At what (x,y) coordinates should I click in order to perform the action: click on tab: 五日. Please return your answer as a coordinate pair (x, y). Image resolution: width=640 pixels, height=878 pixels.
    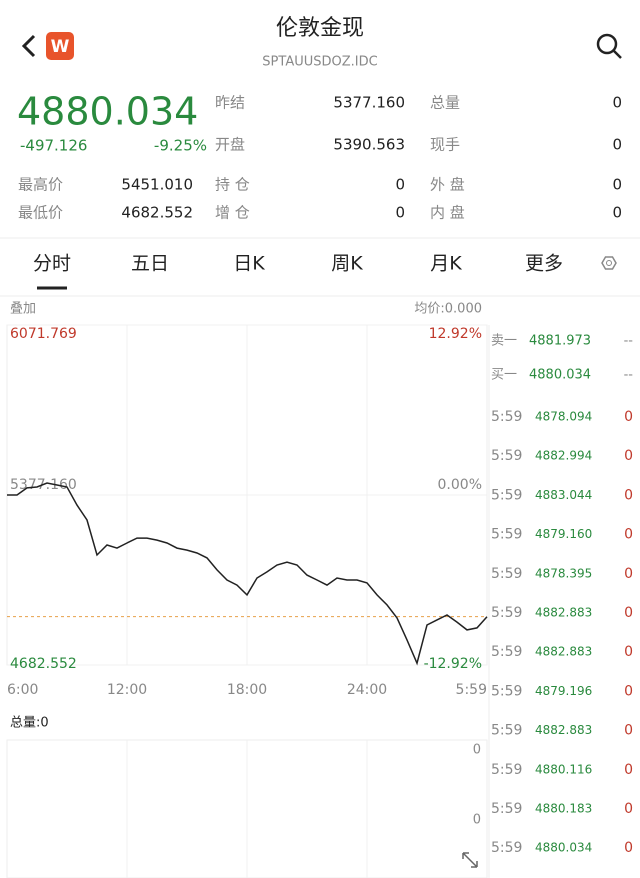
    Looking at the image, I should click on (150, 264).